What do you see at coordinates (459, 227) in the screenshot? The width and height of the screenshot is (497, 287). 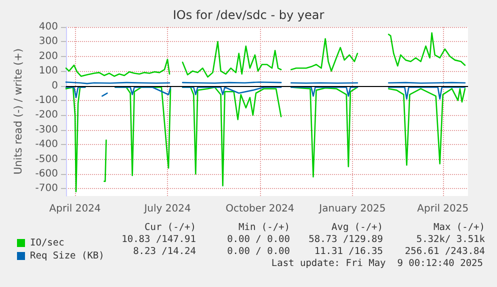 I see `text: Max (-/+)` at bounding box center [459, 227].